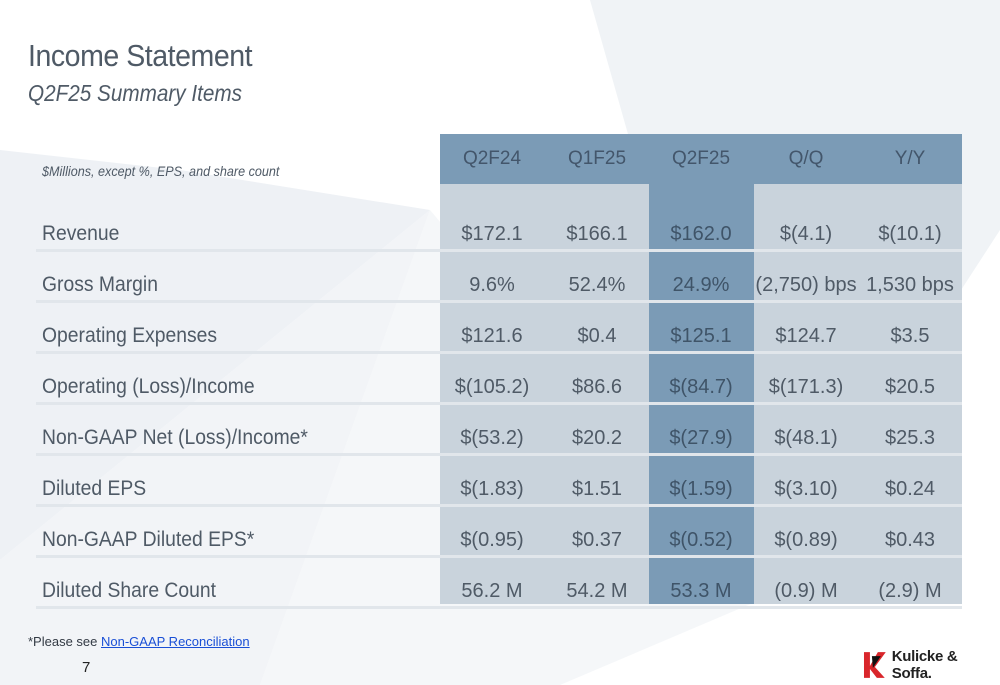 The image size is (1000, 685). Describe the element at coordinates (806, 159) in the screenshot. I see `column-header: Q/Q` at that location.